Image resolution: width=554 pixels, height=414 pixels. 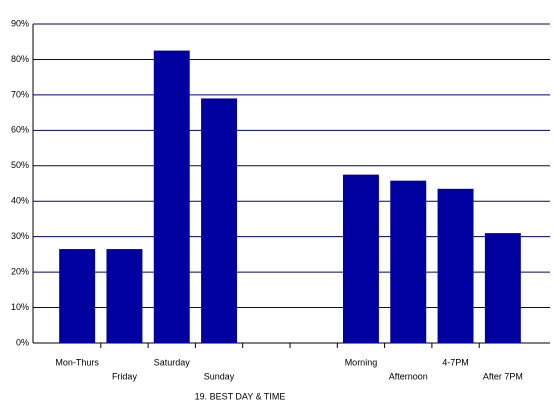 What do you see at coordinates (77, 362) in the screenshot?
I see `x-tick-label: Mon-Thurs` at bounding box center [77, 362].